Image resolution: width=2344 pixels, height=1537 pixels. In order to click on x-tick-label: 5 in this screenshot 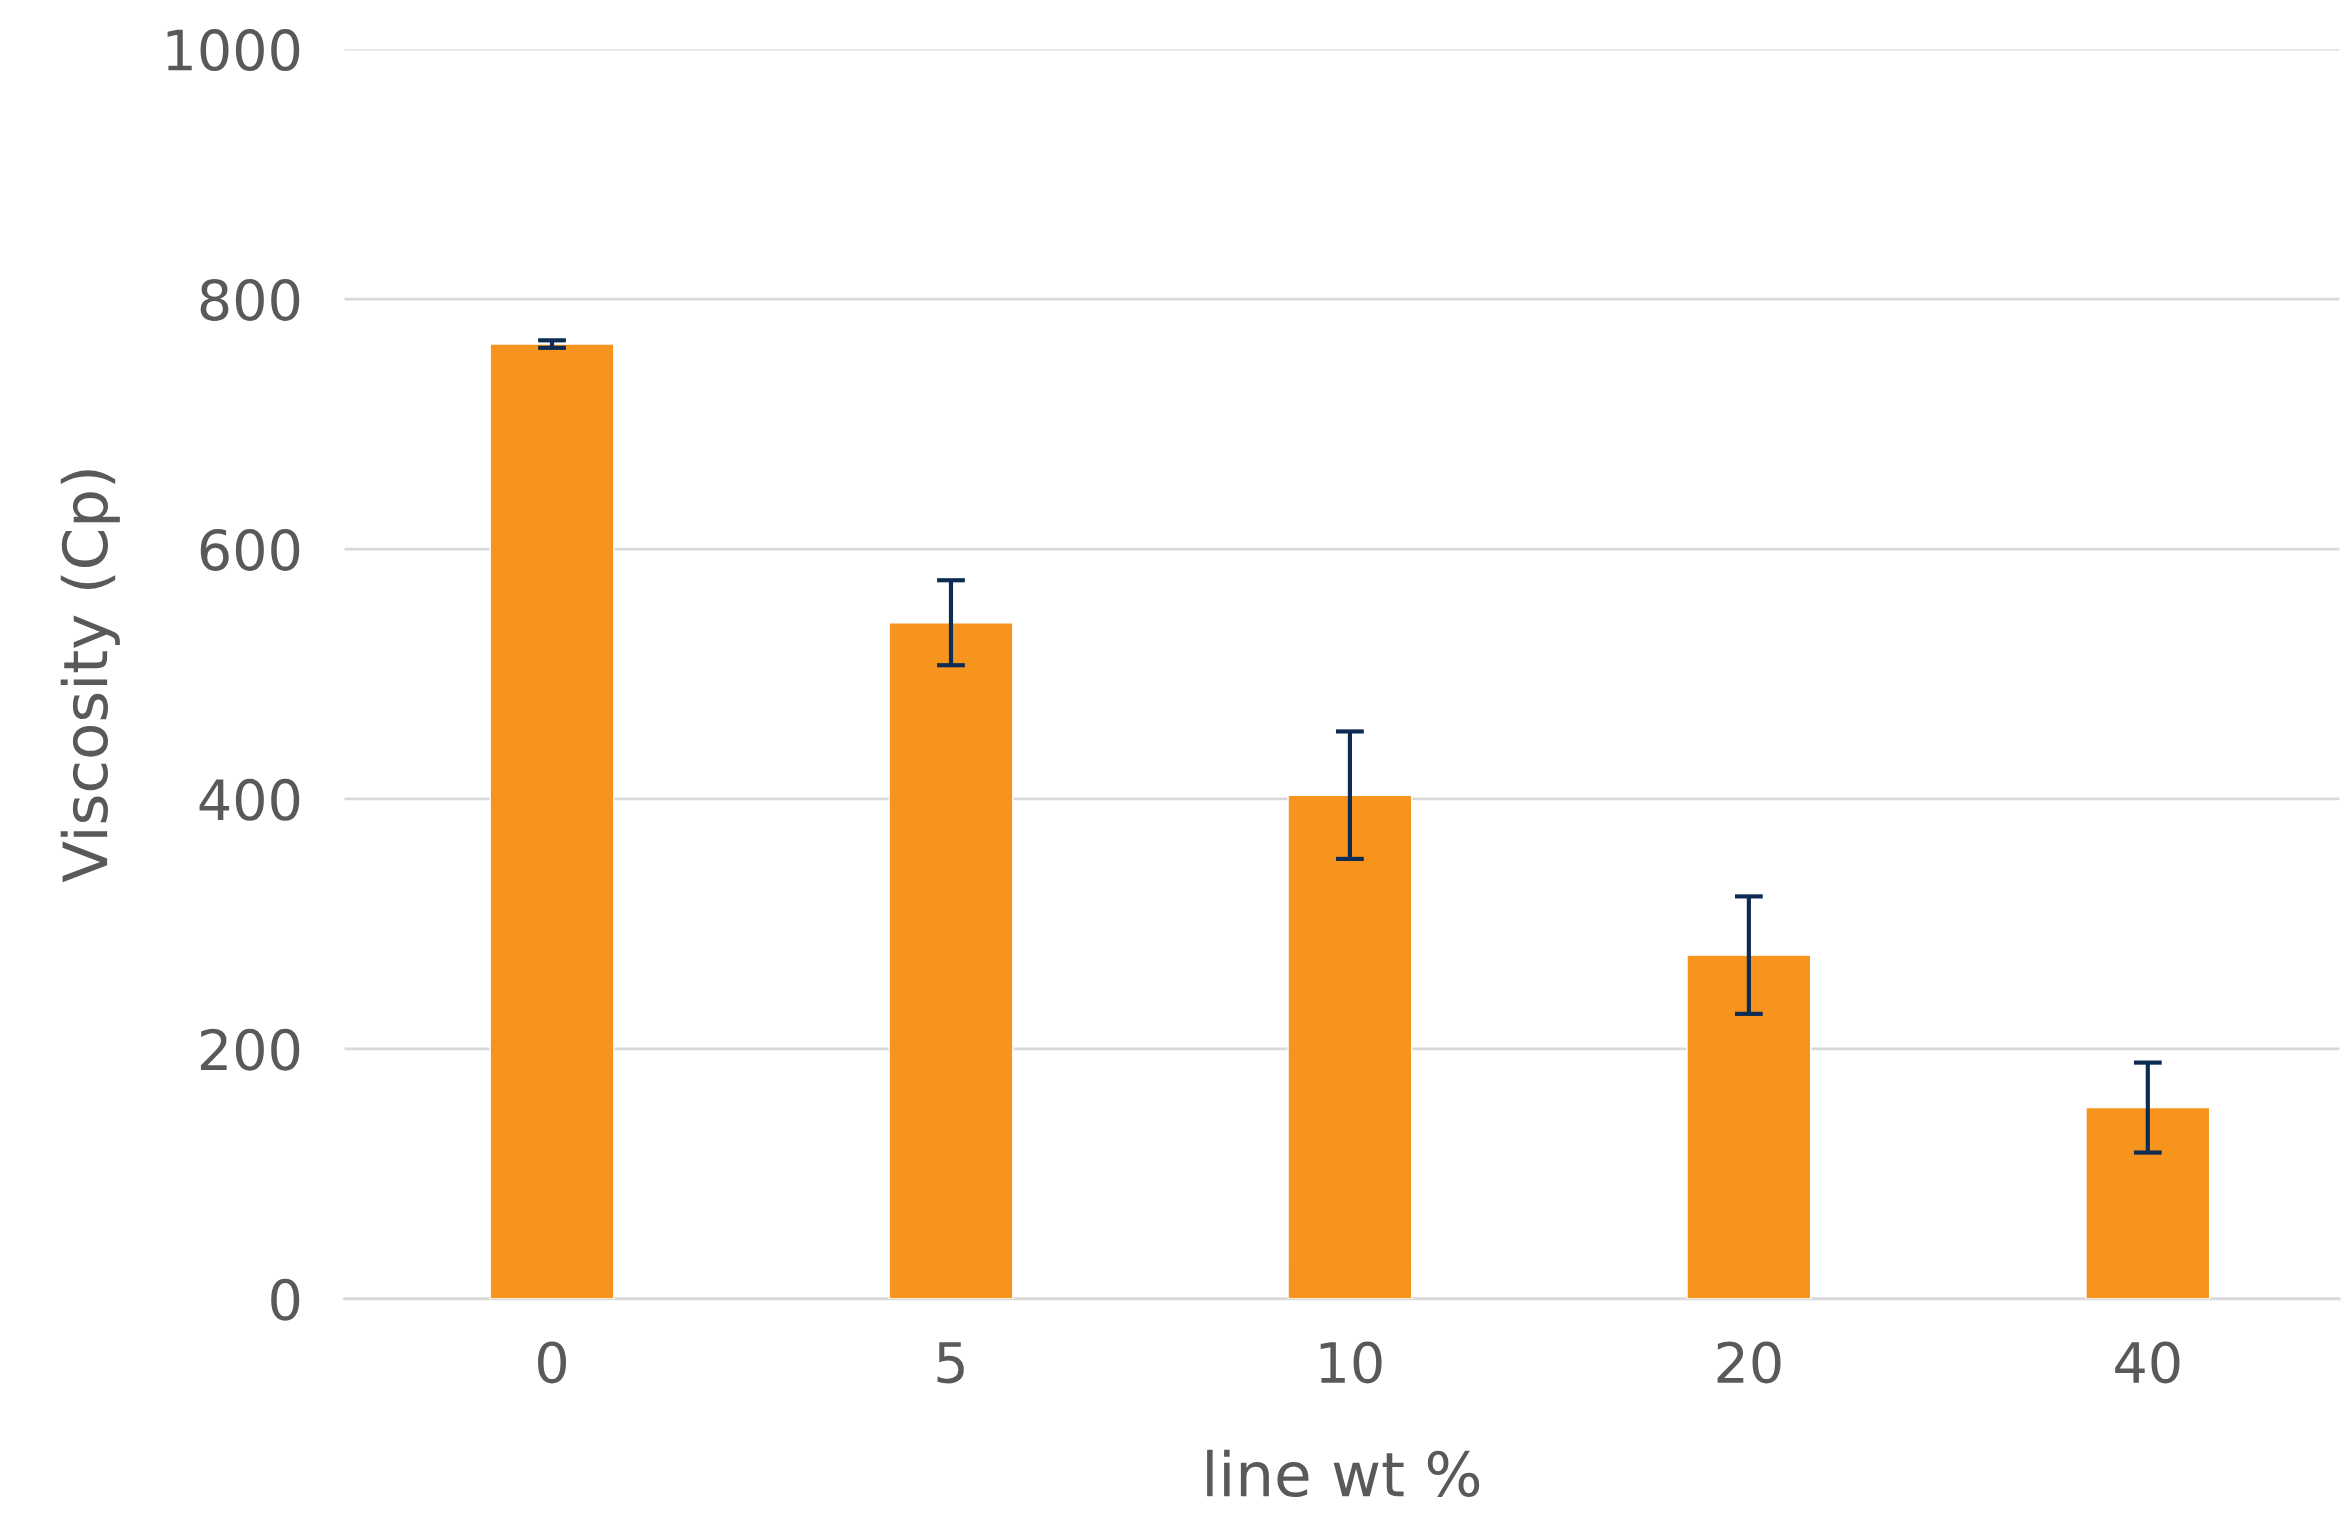, I will do `click(950, 1363)`.